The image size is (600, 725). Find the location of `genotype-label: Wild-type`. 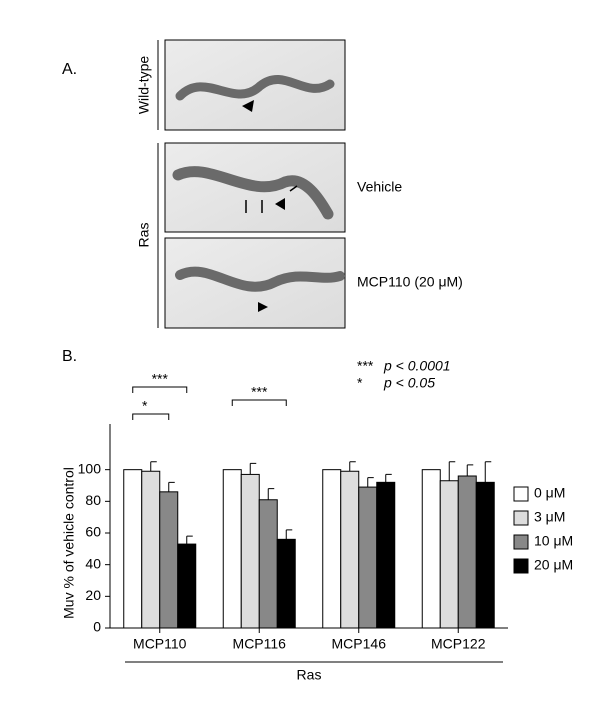

genotype-label: Wild-type is located at coordinates (144, 85).